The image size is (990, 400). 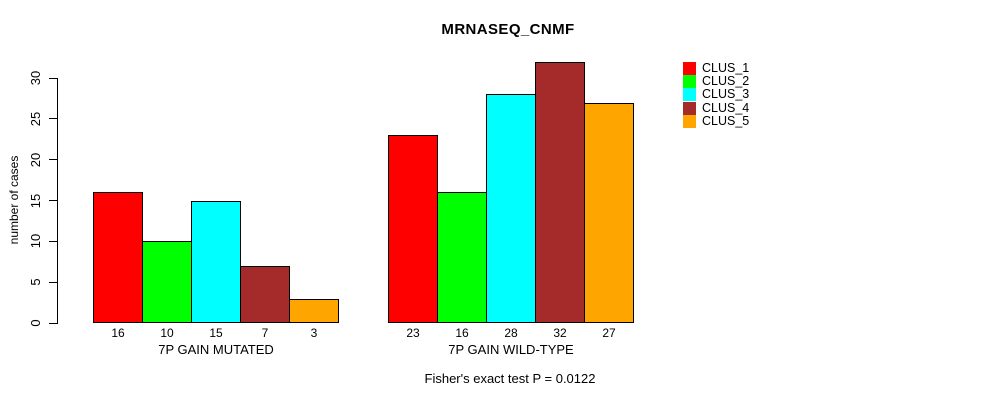 I want to click on bar-clus_4-group2, so click(x=560, y=192).